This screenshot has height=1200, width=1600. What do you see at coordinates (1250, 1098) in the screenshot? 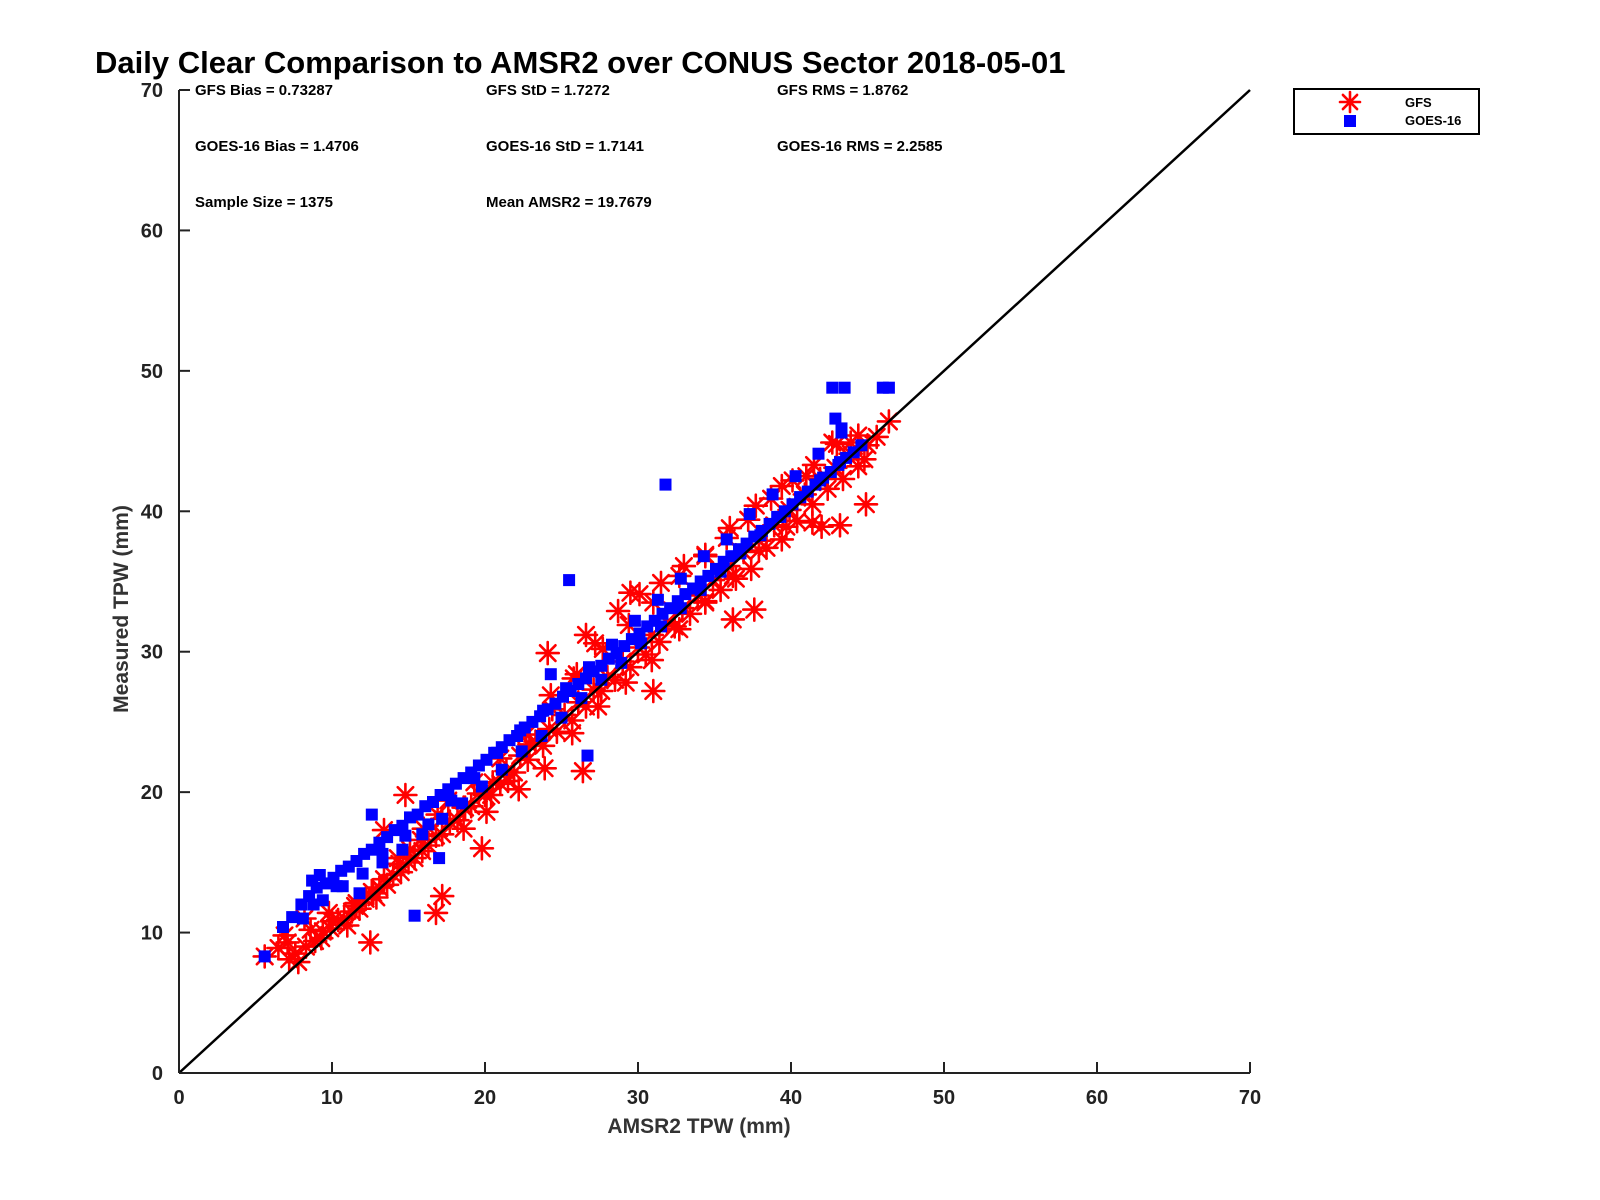
I see `x-tick-label: 70` at bounding box center [1250, 1098].